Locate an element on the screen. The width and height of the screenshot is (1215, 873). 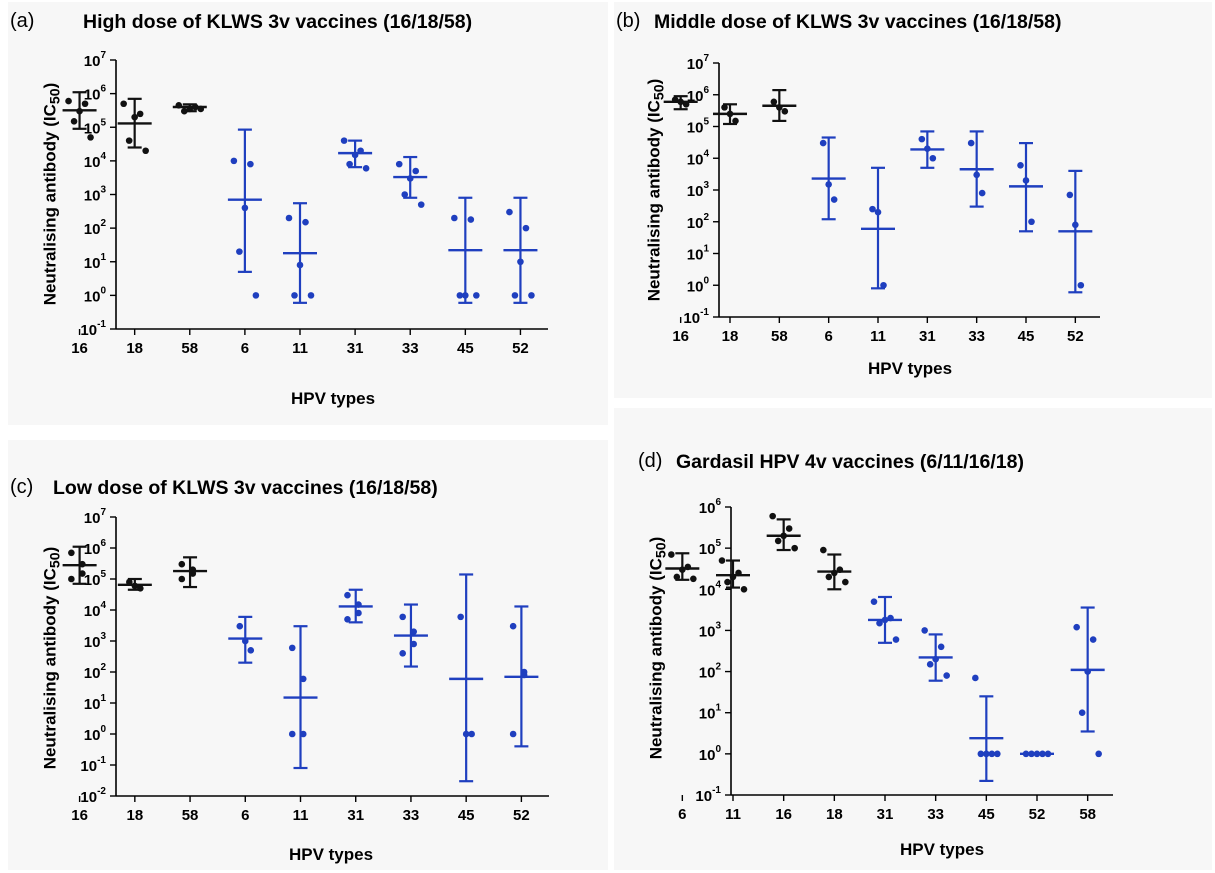
y-tick-label: 10⁴ is located at coordinates (95, 161).